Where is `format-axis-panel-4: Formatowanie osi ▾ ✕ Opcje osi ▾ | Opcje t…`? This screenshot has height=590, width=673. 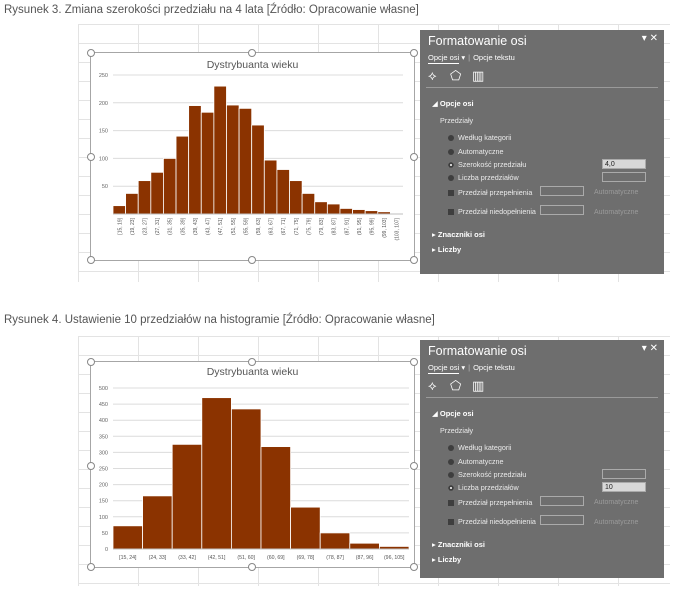
format-axis-panel-4: Formatowanie osi ▾ ✕ Opcje osi ▾ | Opcje t… is located at coordinates (542, 459).